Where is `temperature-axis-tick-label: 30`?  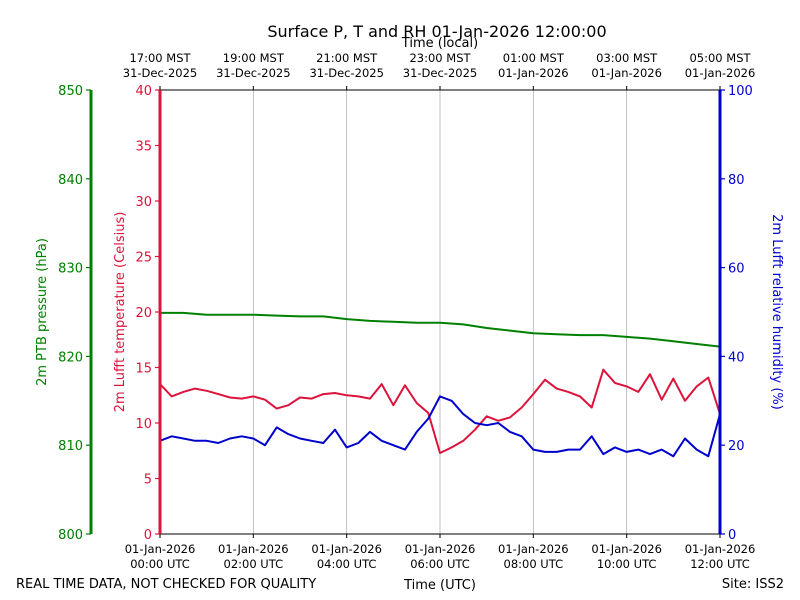 temperature-axis-tick-label: 30 is located at coordinates (143, 202).